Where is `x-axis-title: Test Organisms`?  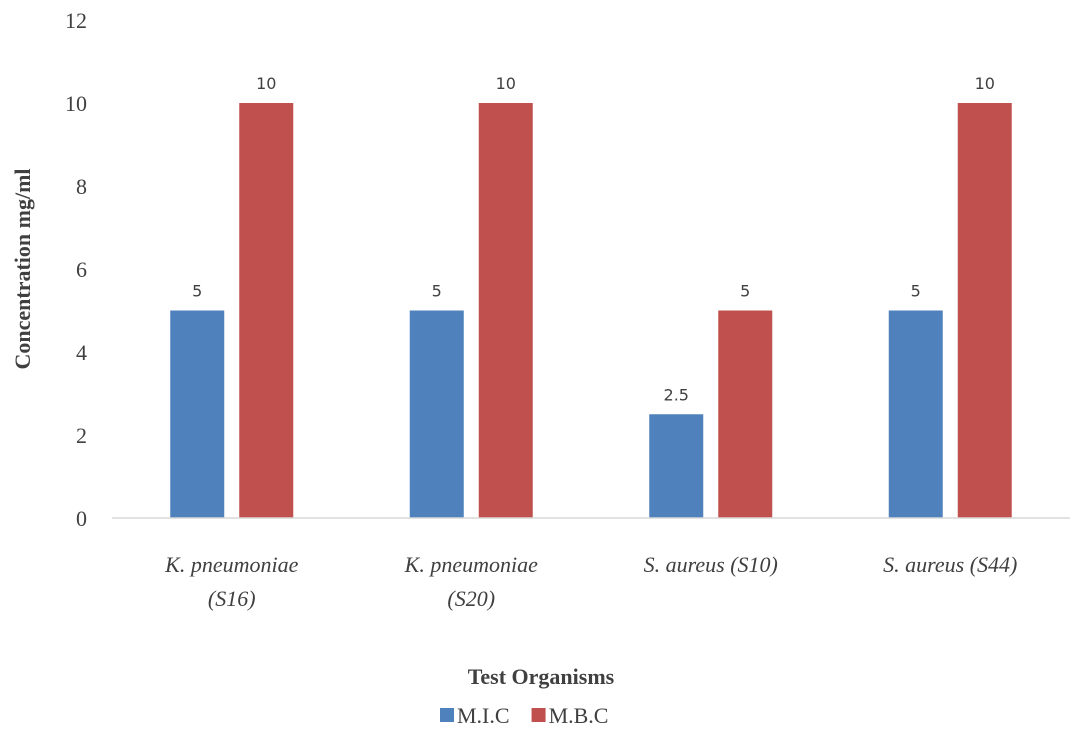
x-axis-title: Test Organisms is located at coordinates (541, 676).